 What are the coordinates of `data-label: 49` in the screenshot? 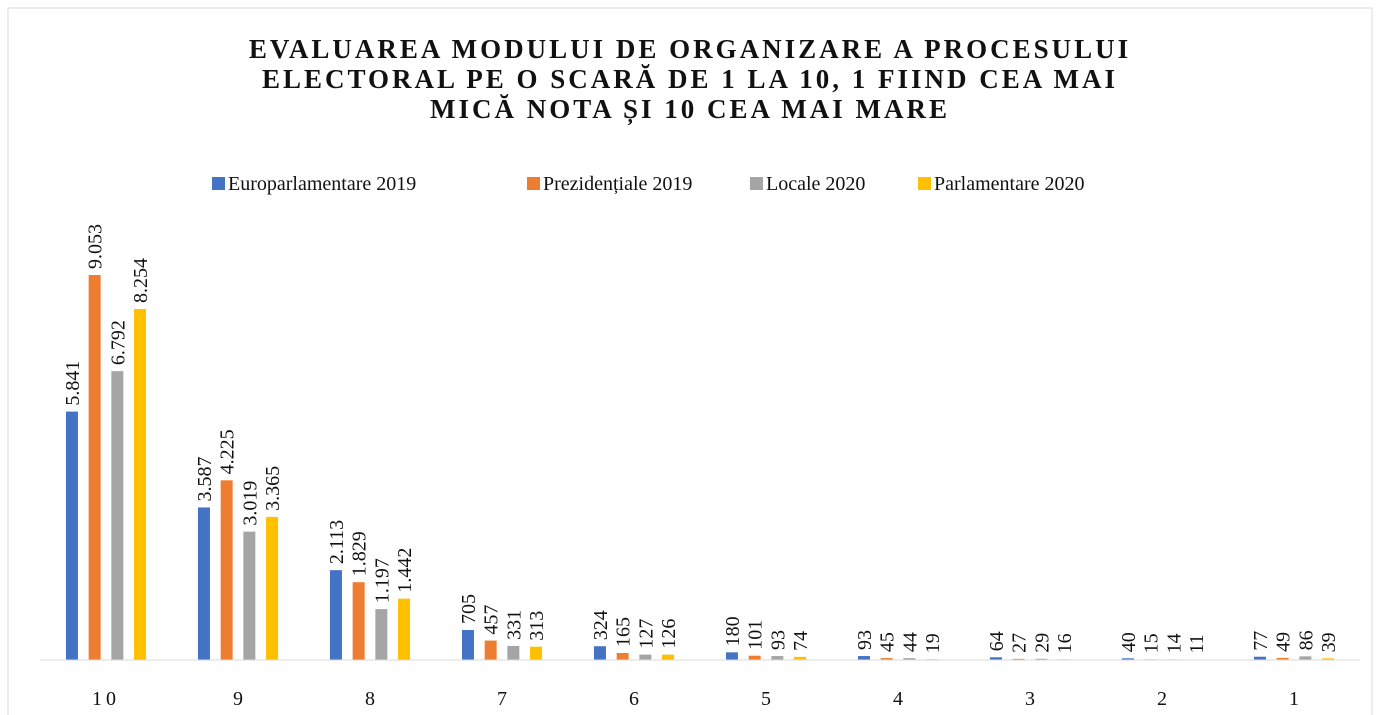 It's located at (1284, 642).